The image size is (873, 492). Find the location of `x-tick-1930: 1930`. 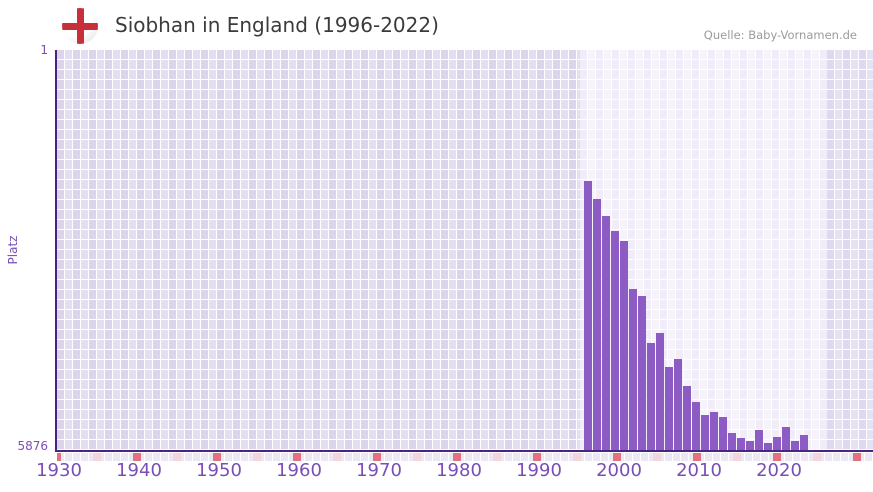

x-tick-1930: 1930 is located at coordinates (59, 470).